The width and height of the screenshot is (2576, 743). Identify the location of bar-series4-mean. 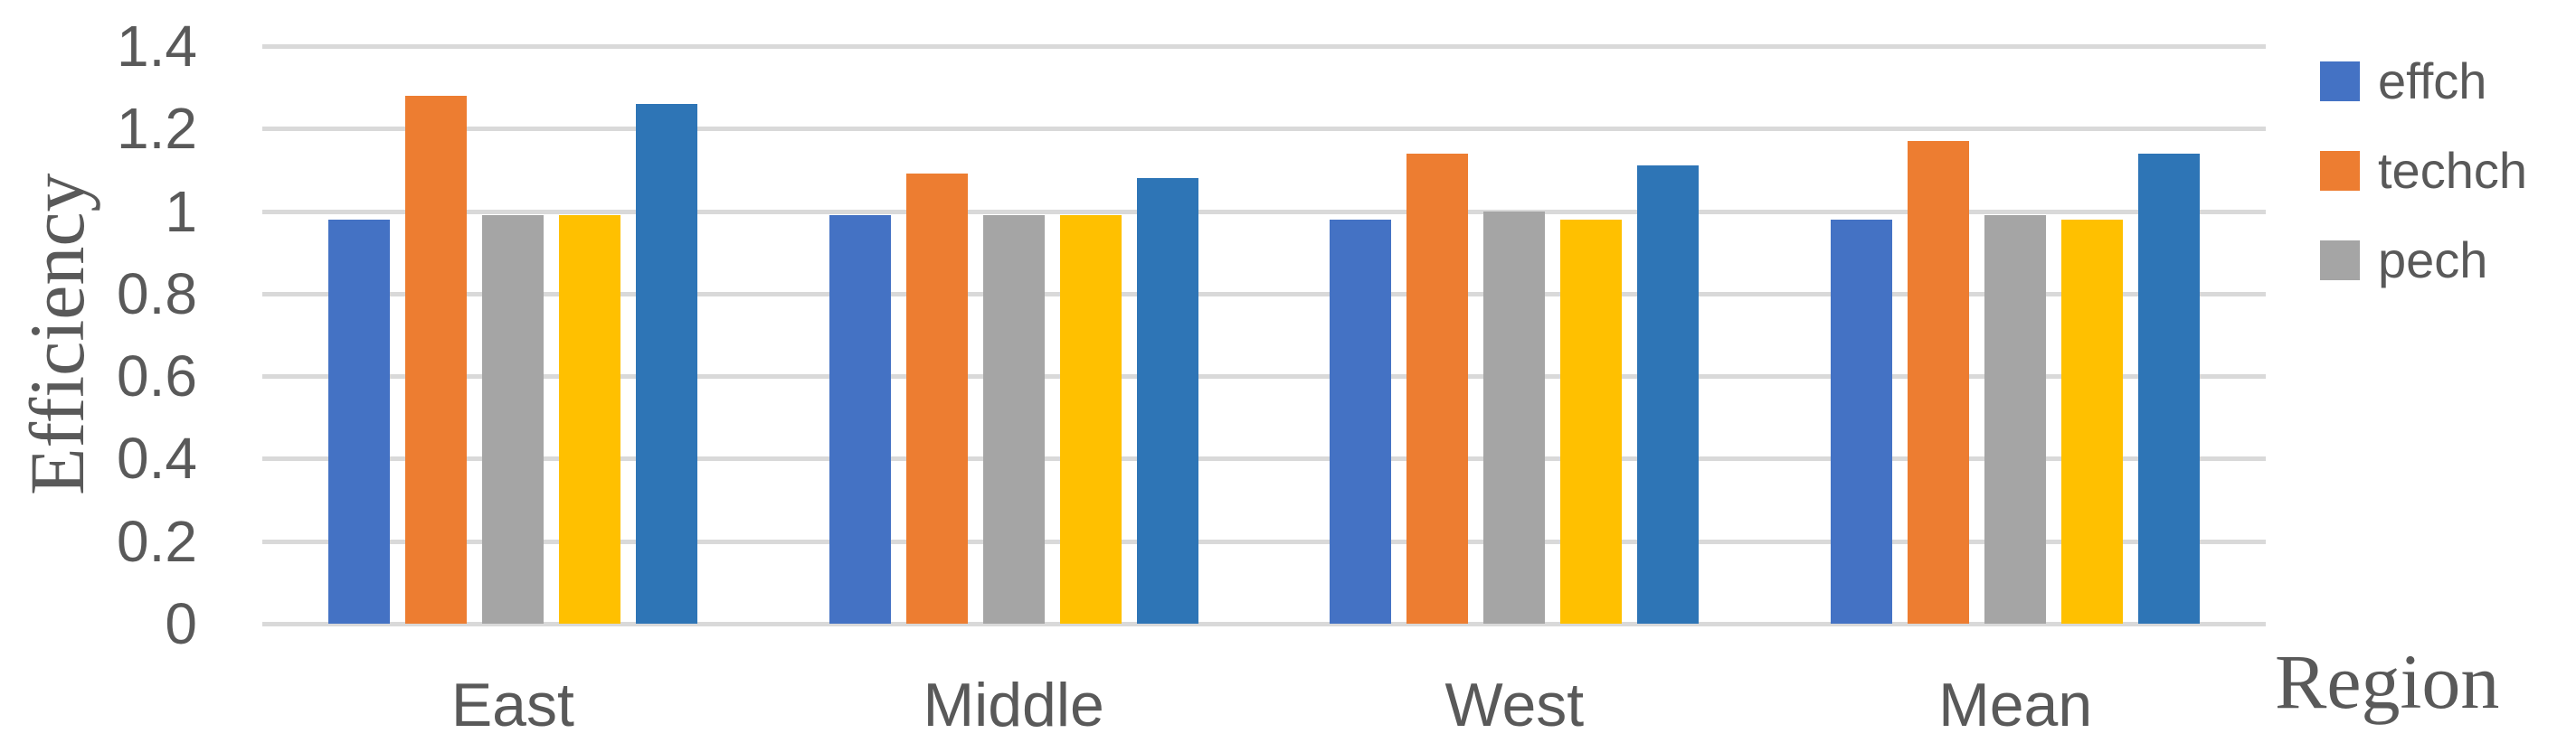
(2092, 421).